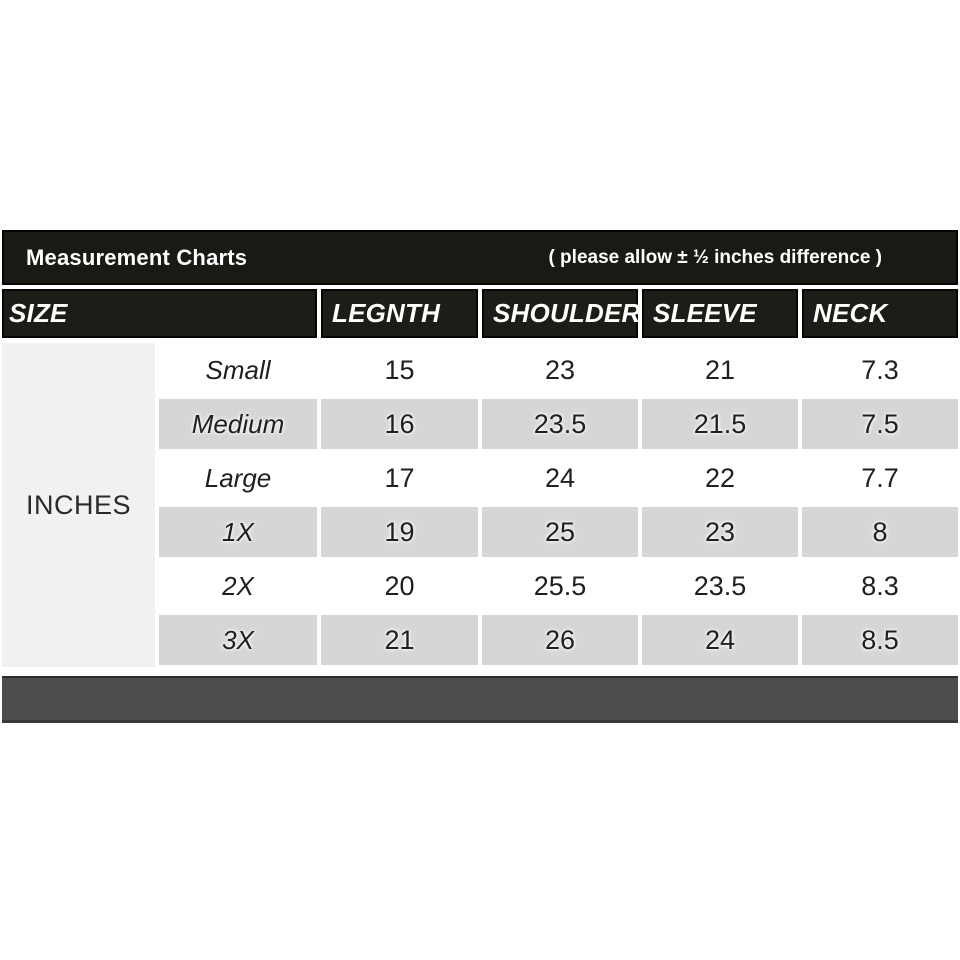 The image size is (960, 960). I want to click on size-label-cell: 3X, so click(238, 640).